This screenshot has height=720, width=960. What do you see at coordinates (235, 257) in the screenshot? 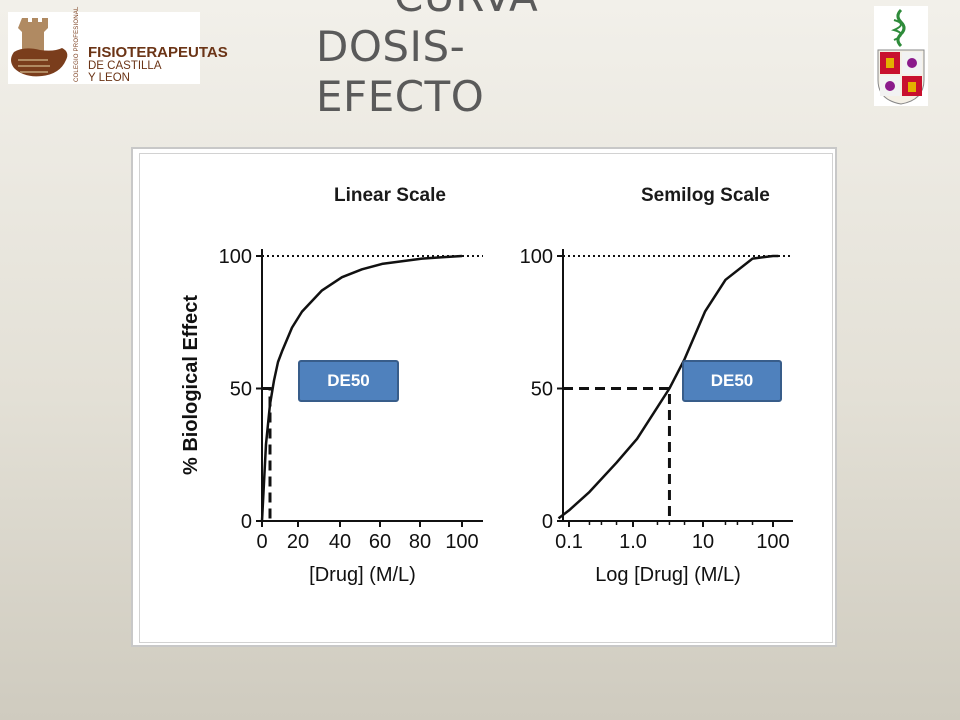
I see `y-tick-label-1: 100` at bounding box center [235, 257].